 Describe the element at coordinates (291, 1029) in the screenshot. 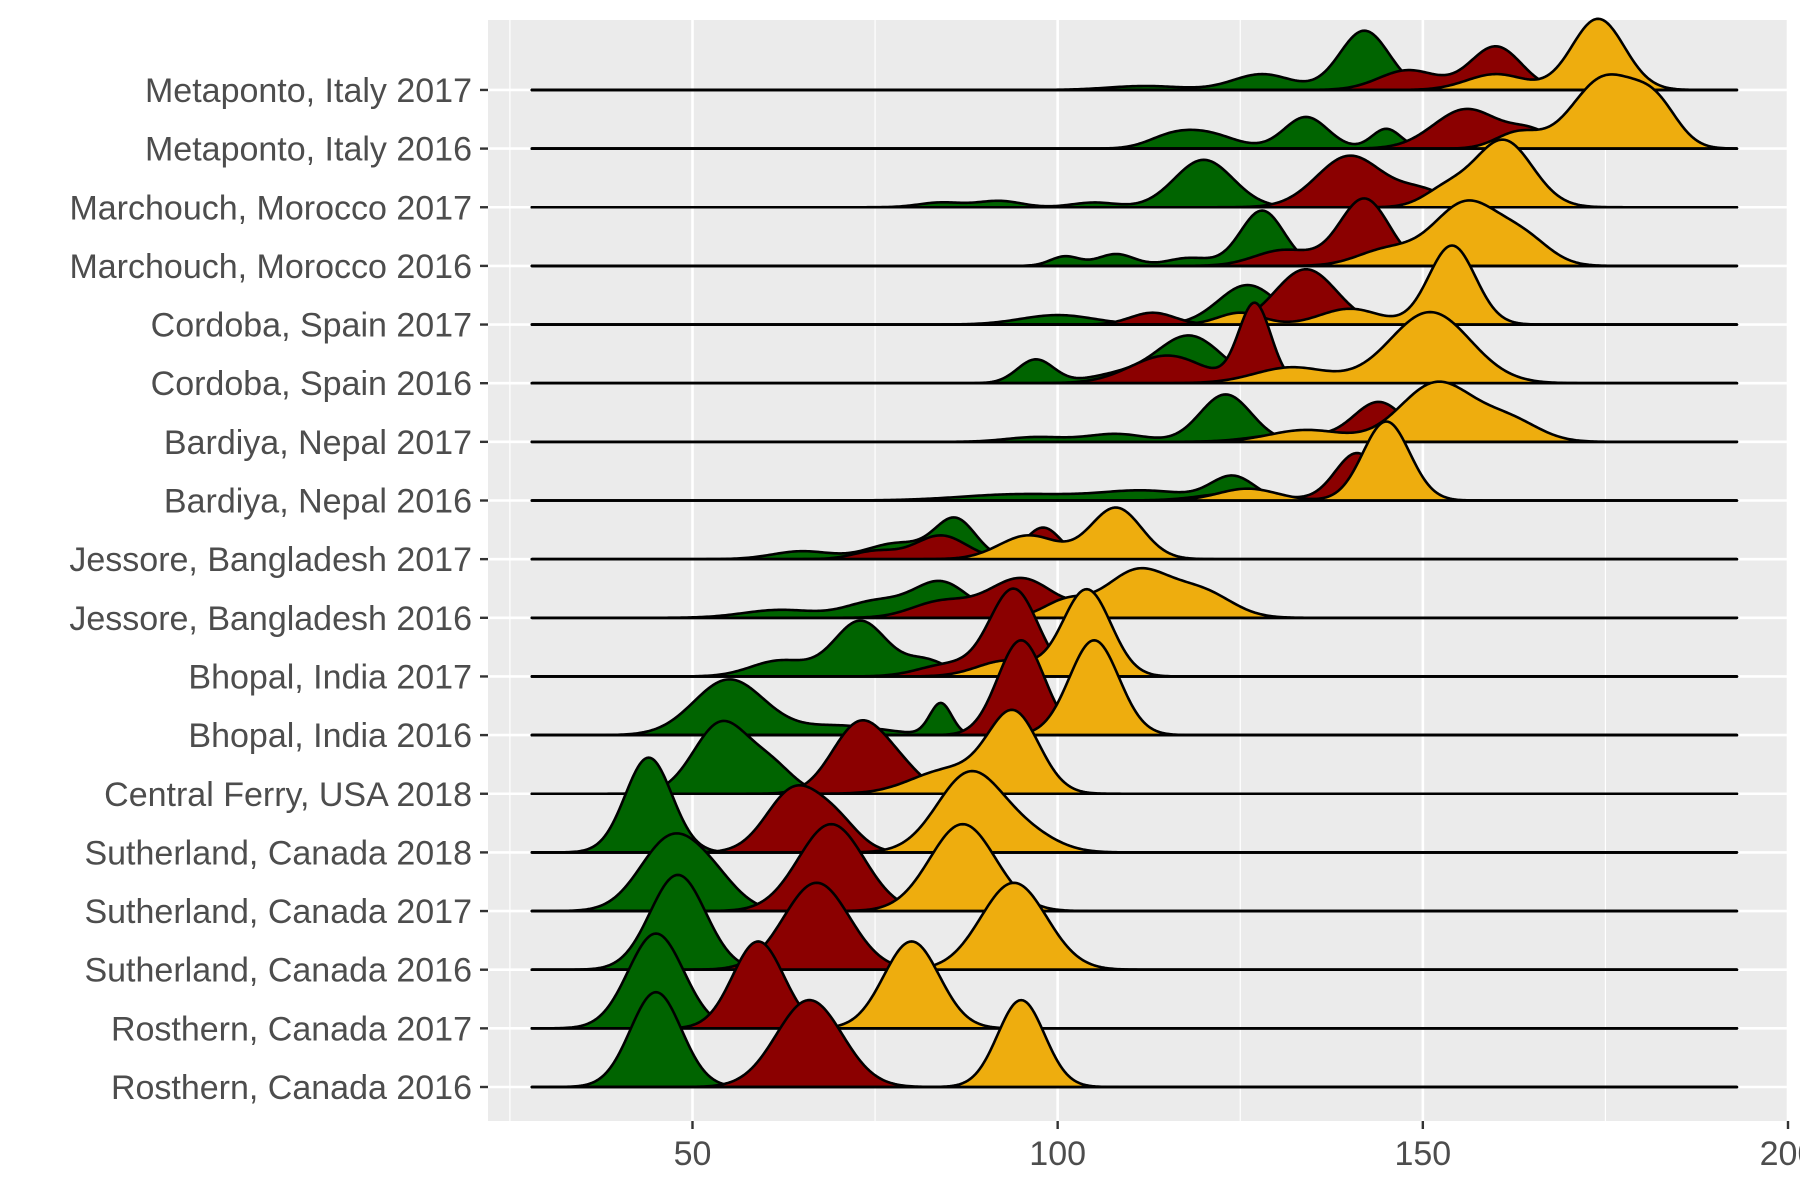

I see `y-tick-label: Rosthern, Canada 2017` at that location.